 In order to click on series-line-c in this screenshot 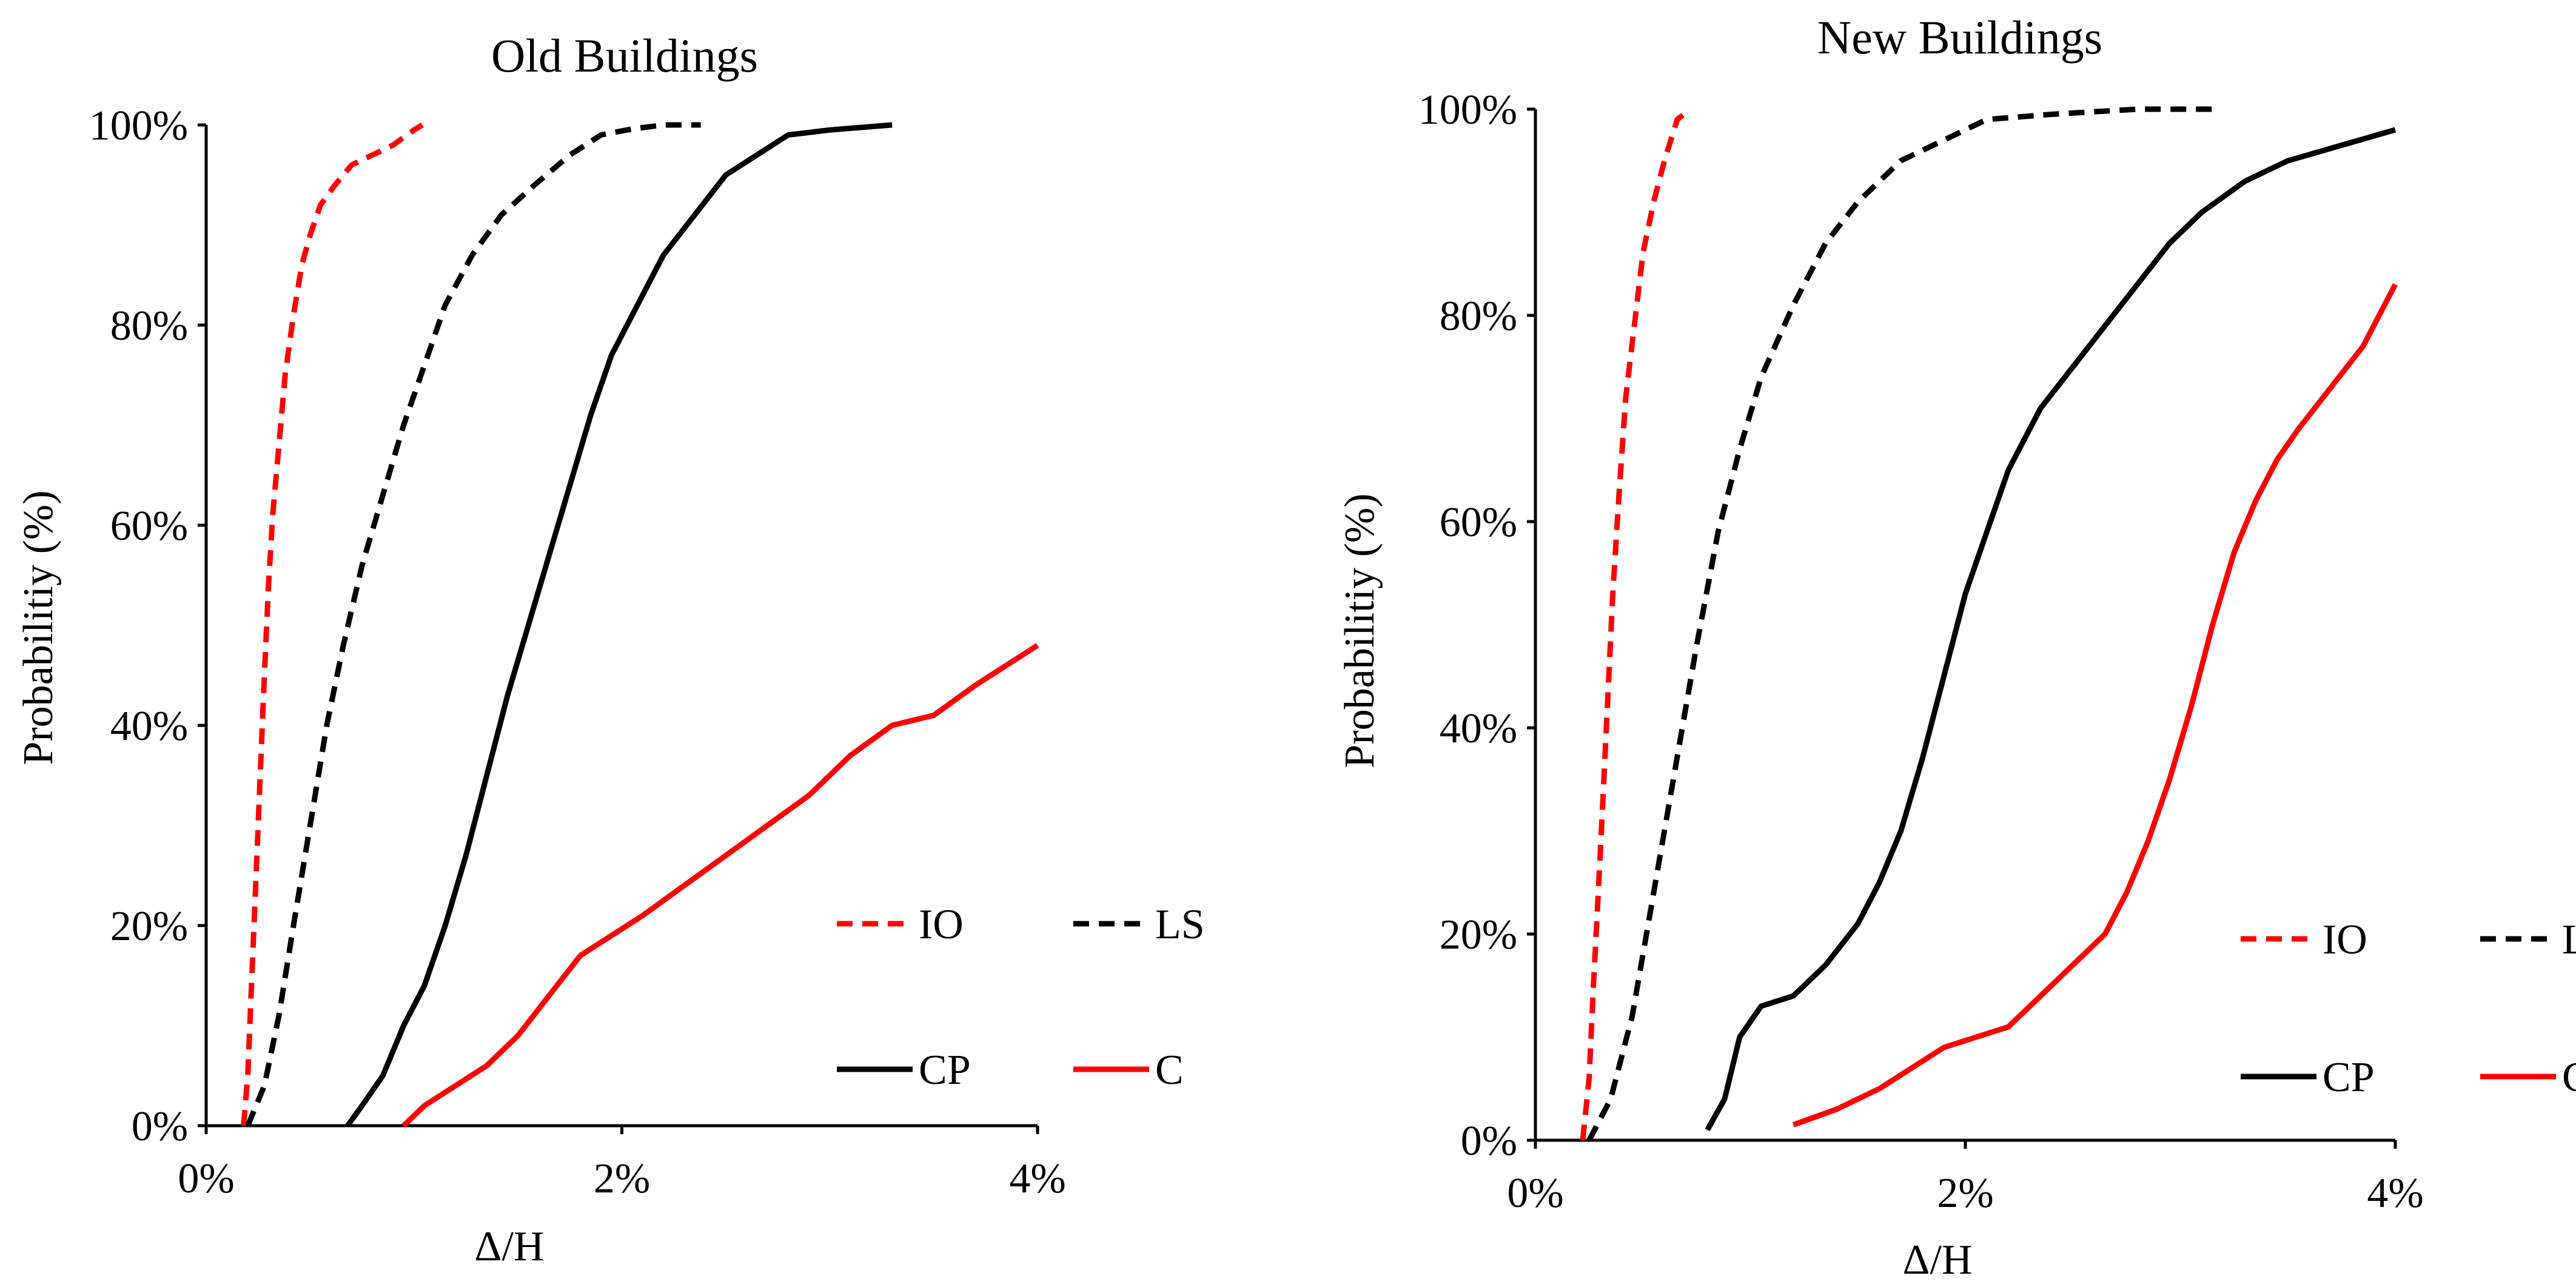, I will do `click(720, 885)`.